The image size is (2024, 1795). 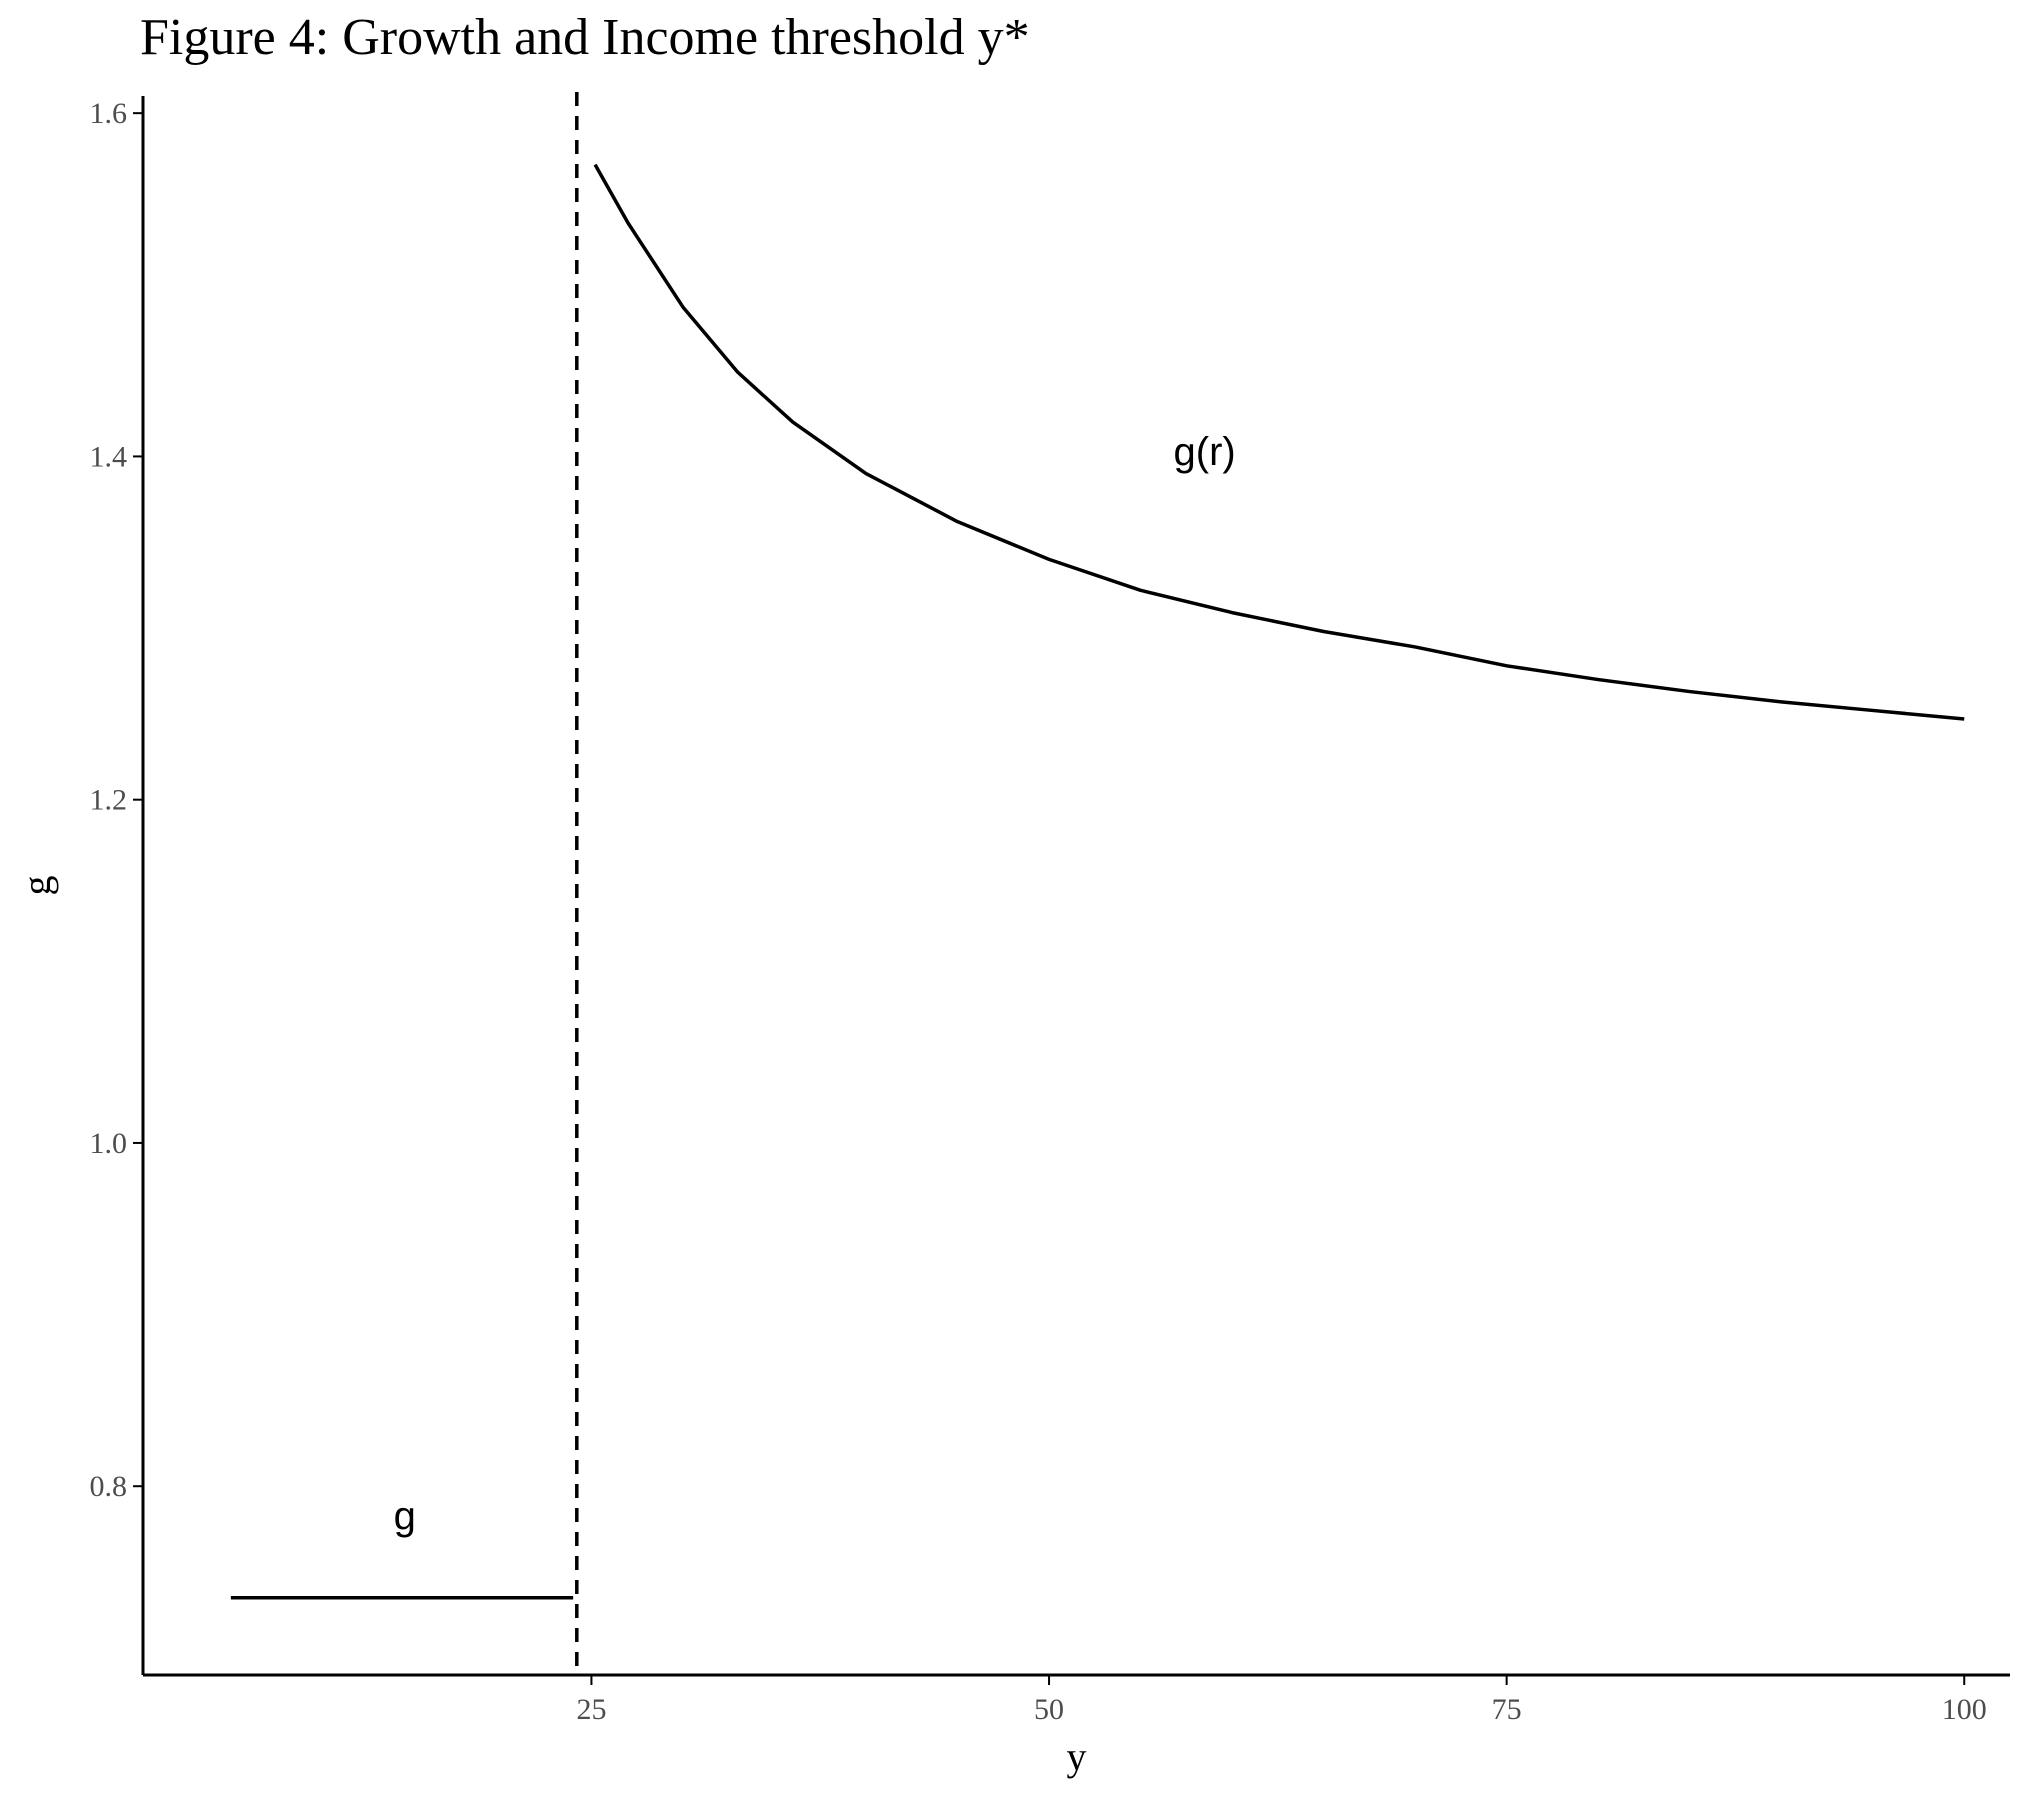 What do you see at coordinates (109, 1486) in the screenshot?
I see `y-tick-label-0.8: 0.8` at bounding box center [109, 1486].